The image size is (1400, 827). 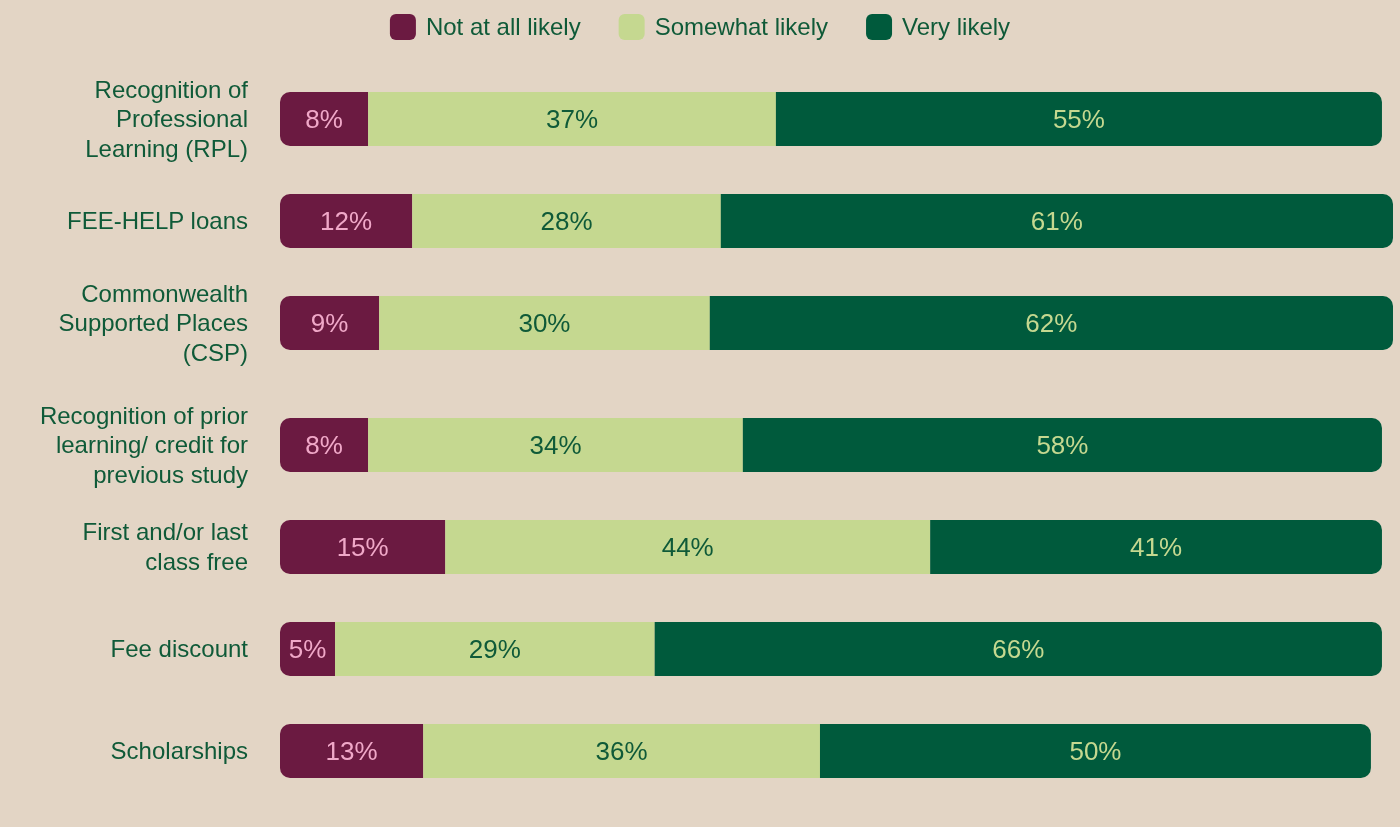 I want to click on y-tick-label: First and/or last class free, so click(x=165, y=546).